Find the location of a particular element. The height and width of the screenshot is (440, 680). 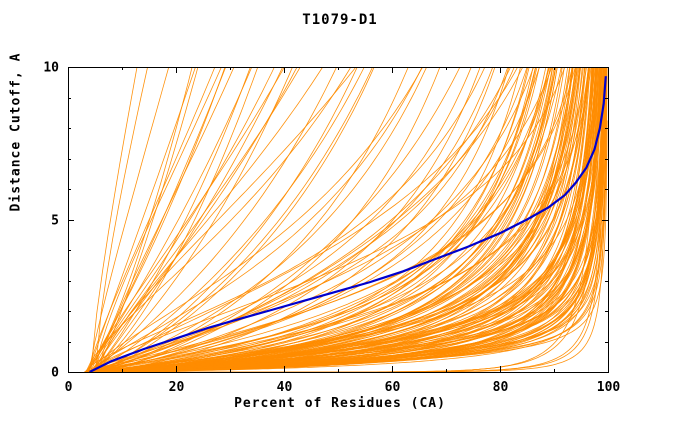

svg-text: 60 is located at coordinates (393, 387).